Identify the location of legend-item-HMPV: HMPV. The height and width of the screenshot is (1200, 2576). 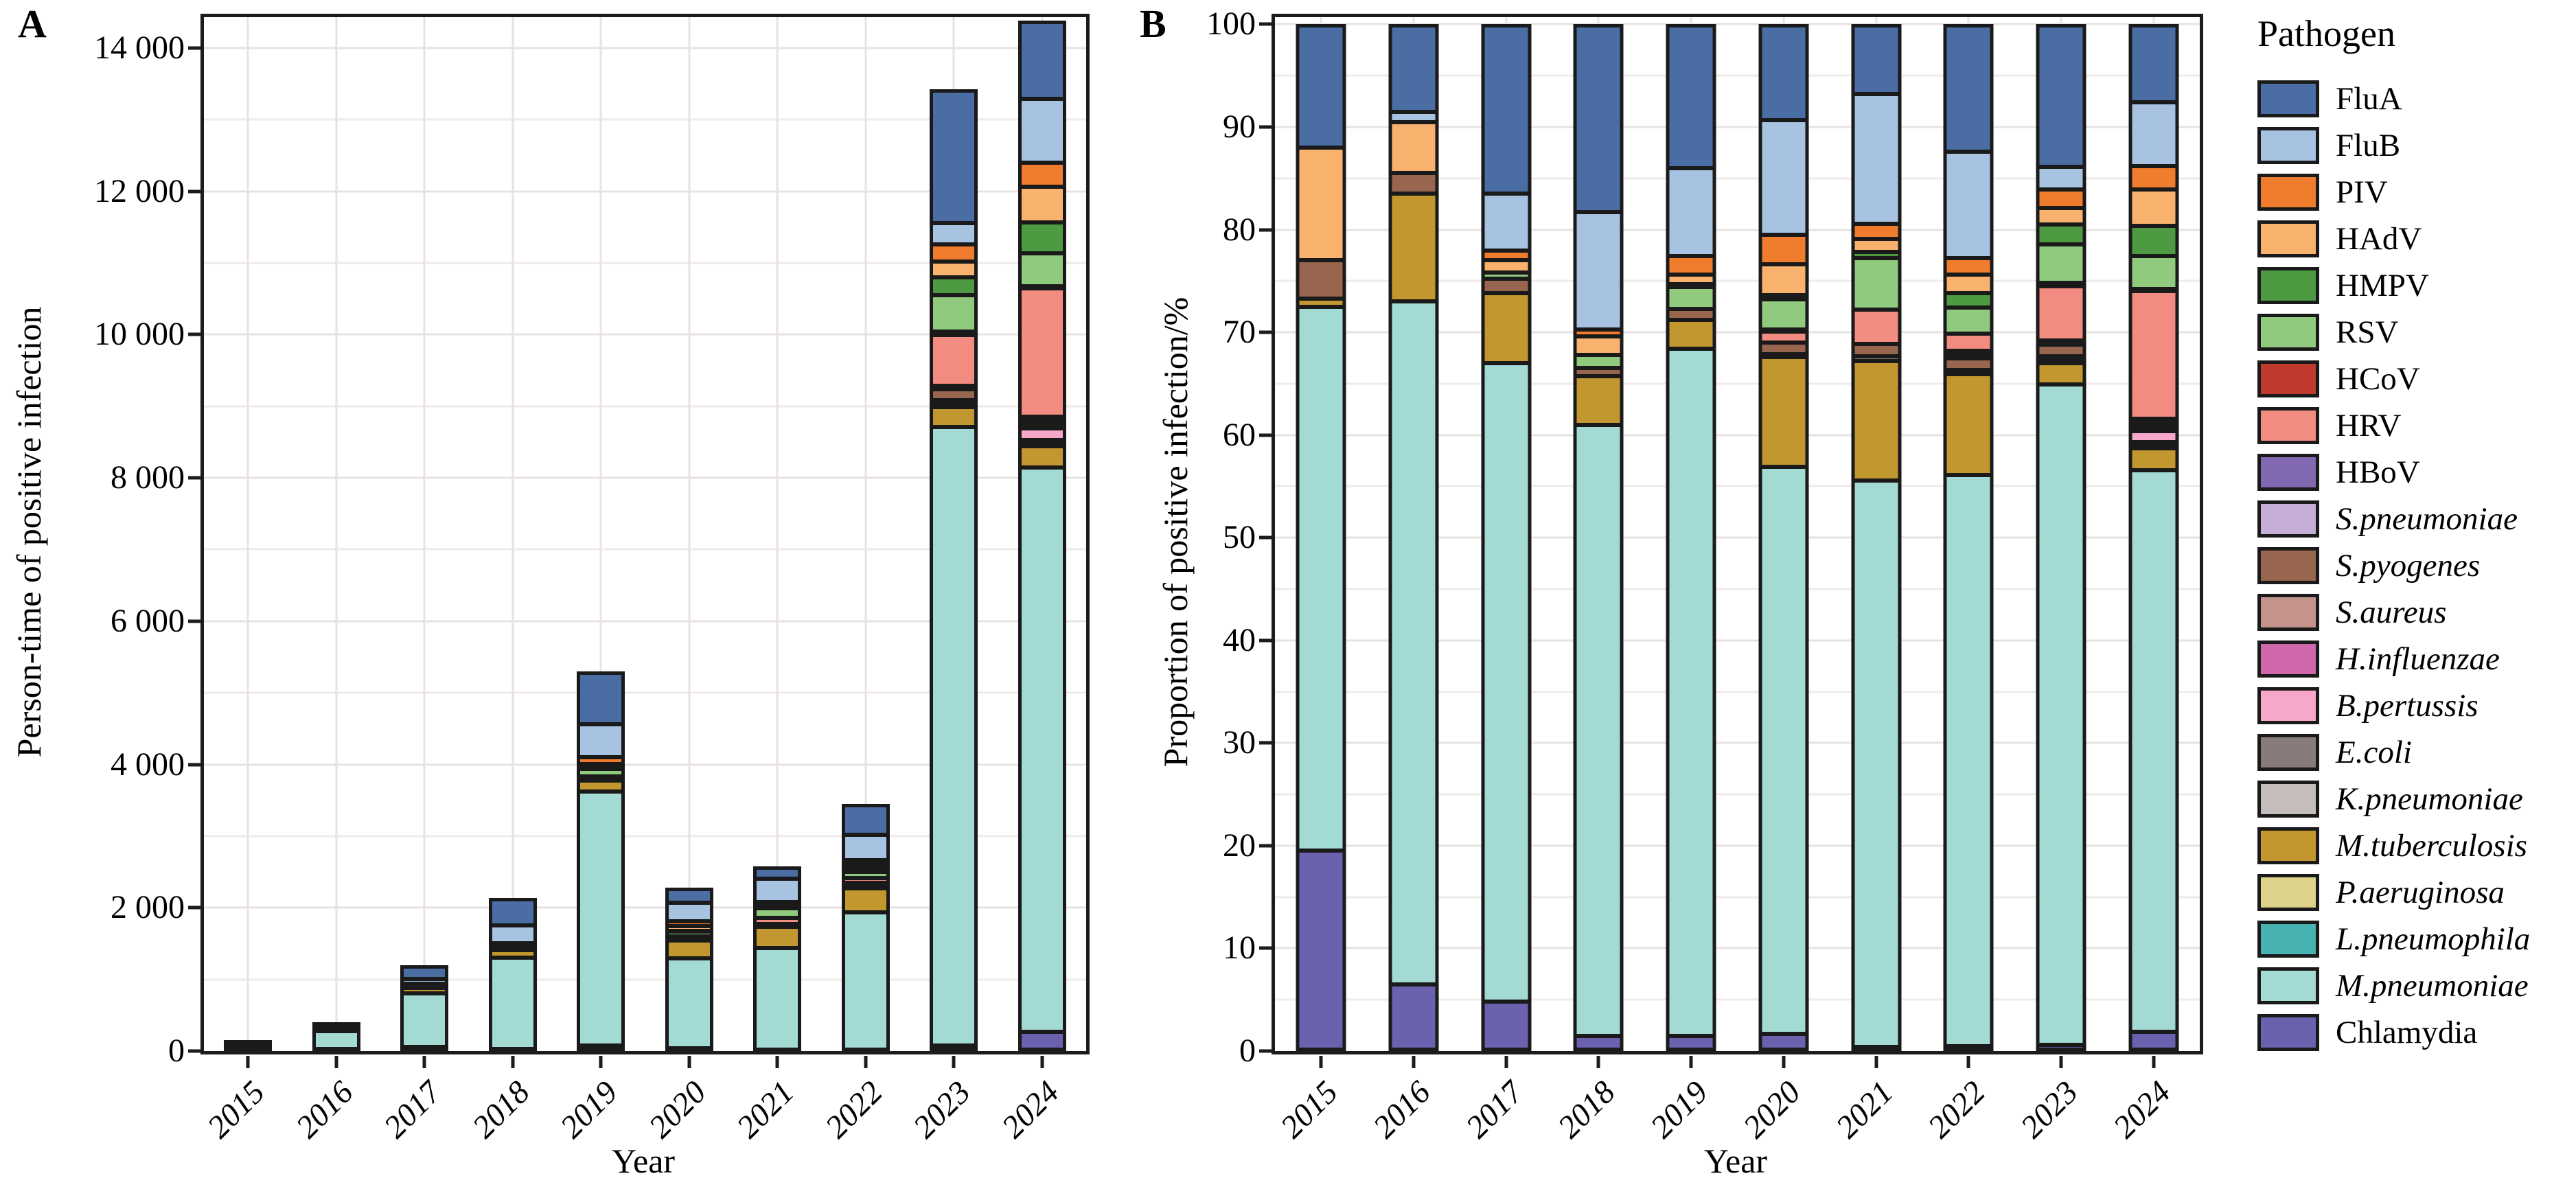
(2343, 286).